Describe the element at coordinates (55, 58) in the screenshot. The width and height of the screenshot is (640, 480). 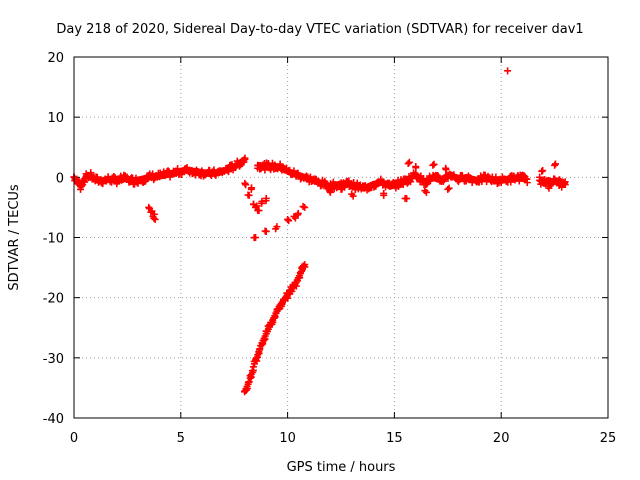
I see `y-tick-label: 20` at that location.